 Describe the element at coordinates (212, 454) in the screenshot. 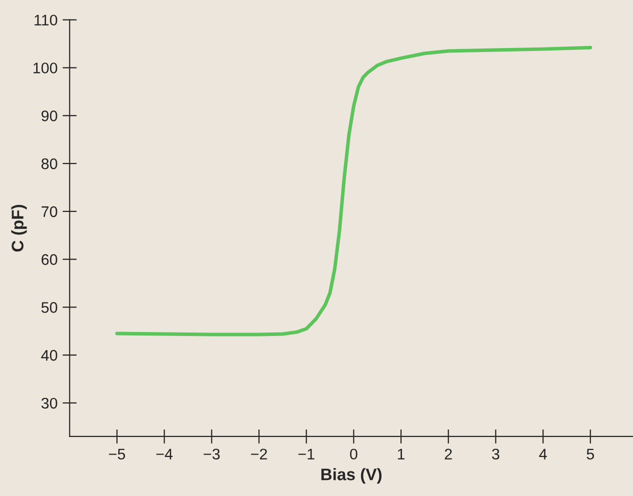

I see `x-tick-label: −3` at that location.